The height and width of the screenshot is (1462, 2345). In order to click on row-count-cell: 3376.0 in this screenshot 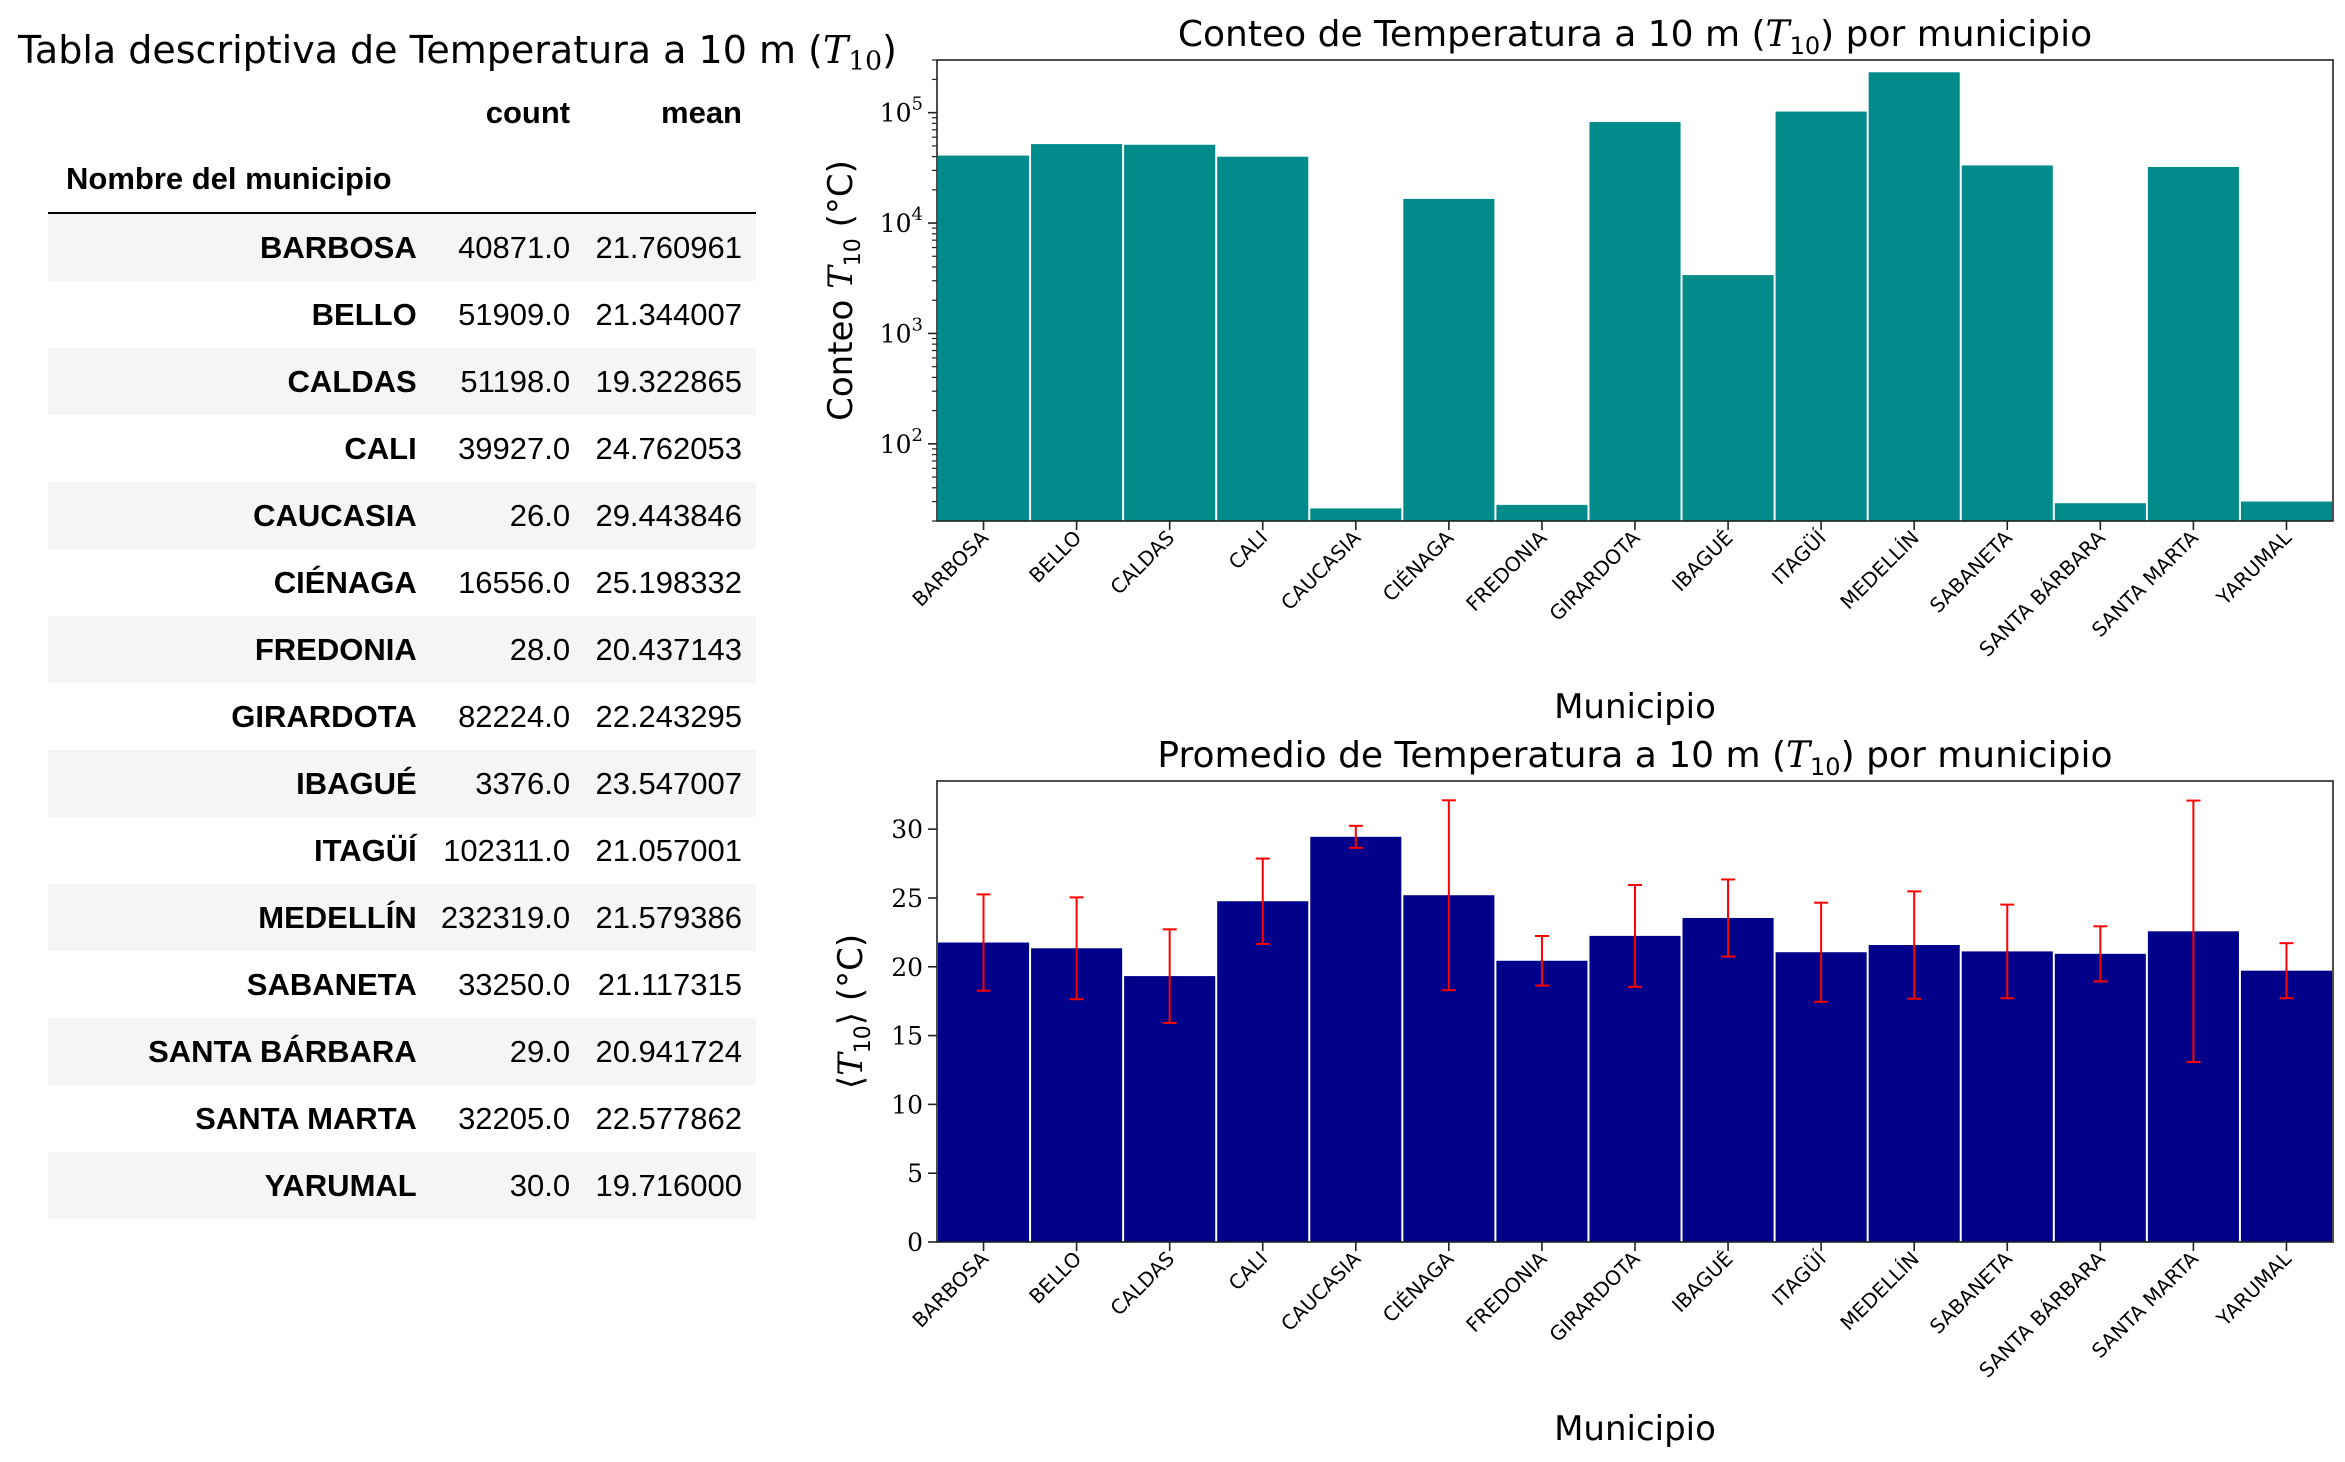, I will do `click(523, 783)`.